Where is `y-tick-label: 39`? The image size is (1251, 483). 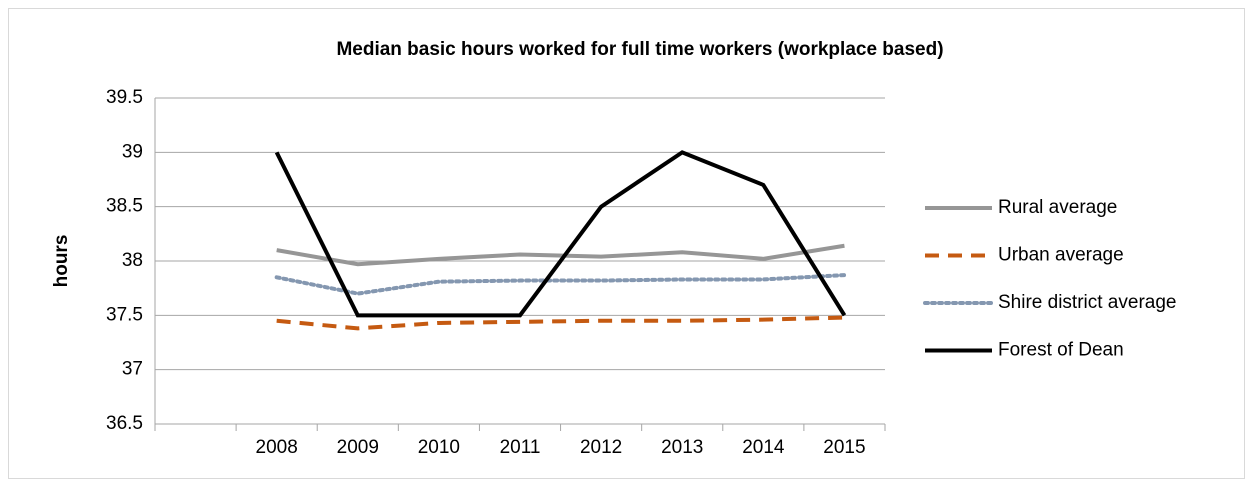
y-tick-label: 39 is located at coordinates (132, 151).